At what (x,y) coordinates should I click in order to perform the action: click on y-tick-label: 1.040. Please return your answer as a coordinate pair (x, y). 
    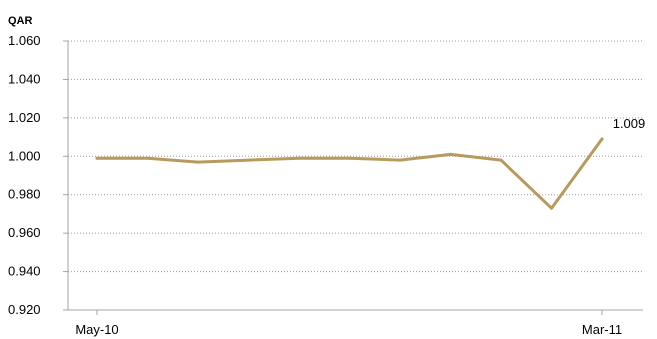
    Looking at the image, I should click on (24, 78).